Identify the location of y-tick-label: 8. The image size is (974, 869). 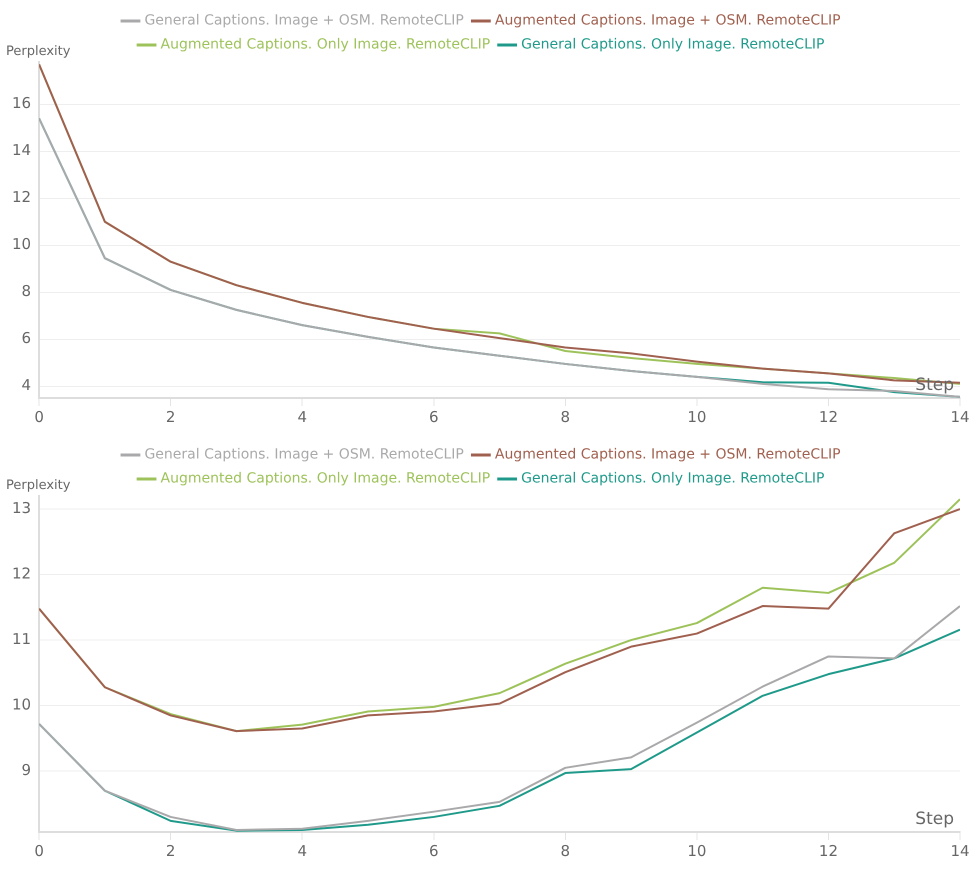
(27, 291).